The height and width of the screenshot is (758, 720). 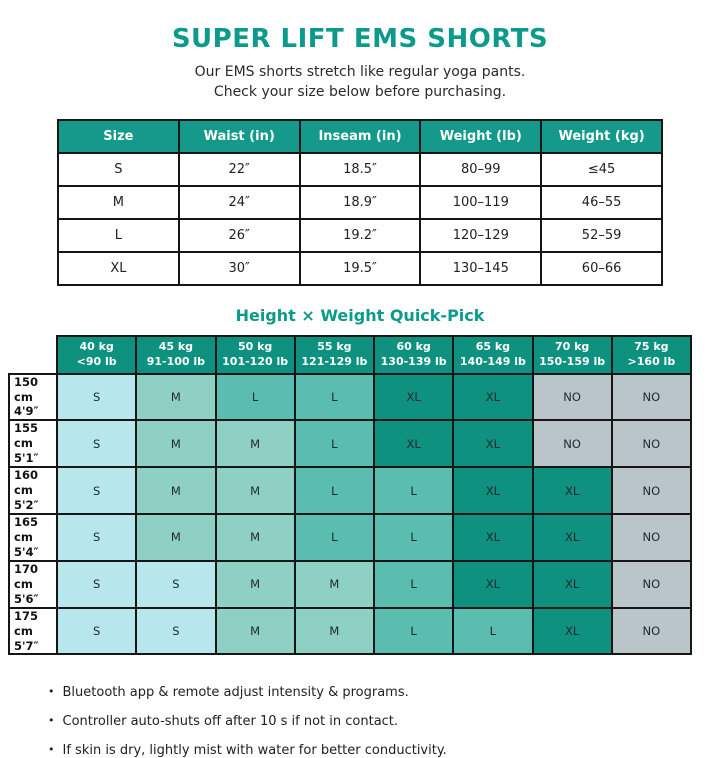 I want to click on height-row-header: 160 cm 5'2″, so click(x=33, y=491).